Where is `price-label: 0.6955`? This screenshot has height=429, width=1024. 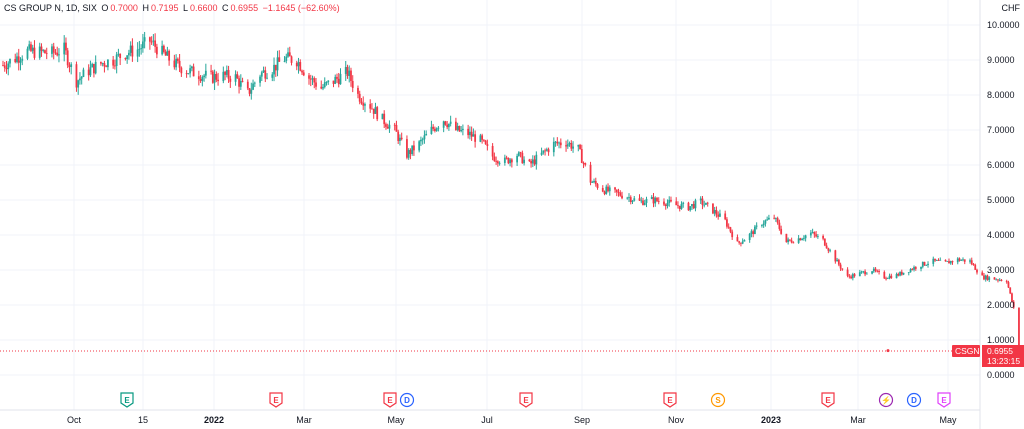
price-label: 0.6955 is located at coordinates (1000, 351).